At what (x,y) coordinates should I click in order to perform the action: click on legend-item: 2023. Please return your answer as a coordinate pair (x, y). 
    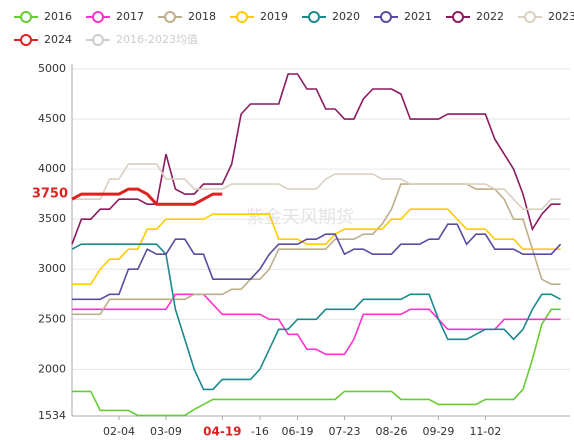
    Looking at the image, I should click on (546, 16).